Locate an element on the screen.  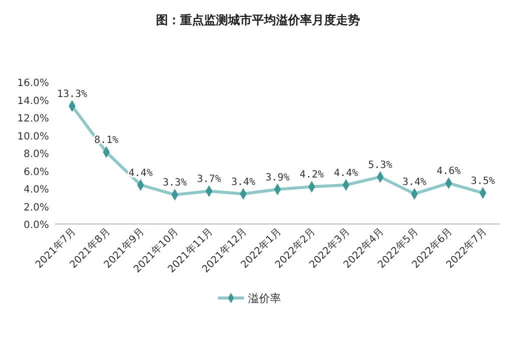
data-label: 3.3% is located at coordinates (174, 183).